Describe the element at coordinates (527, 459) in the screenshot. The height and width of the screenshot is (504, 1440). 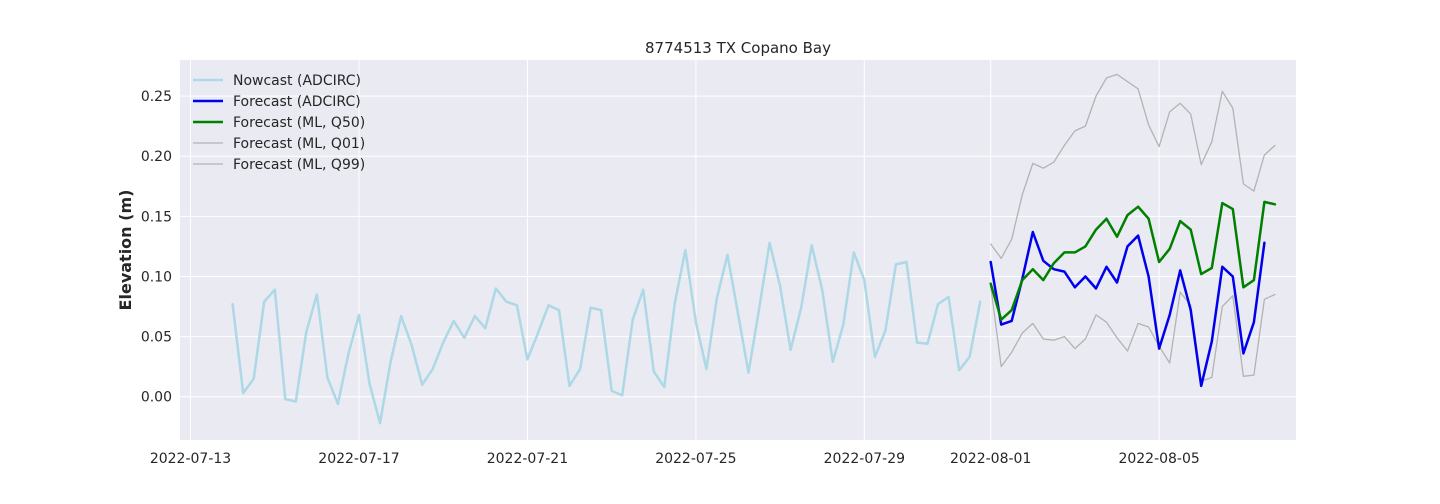
I see `x-tick-label: 2022-07-21` at that location.